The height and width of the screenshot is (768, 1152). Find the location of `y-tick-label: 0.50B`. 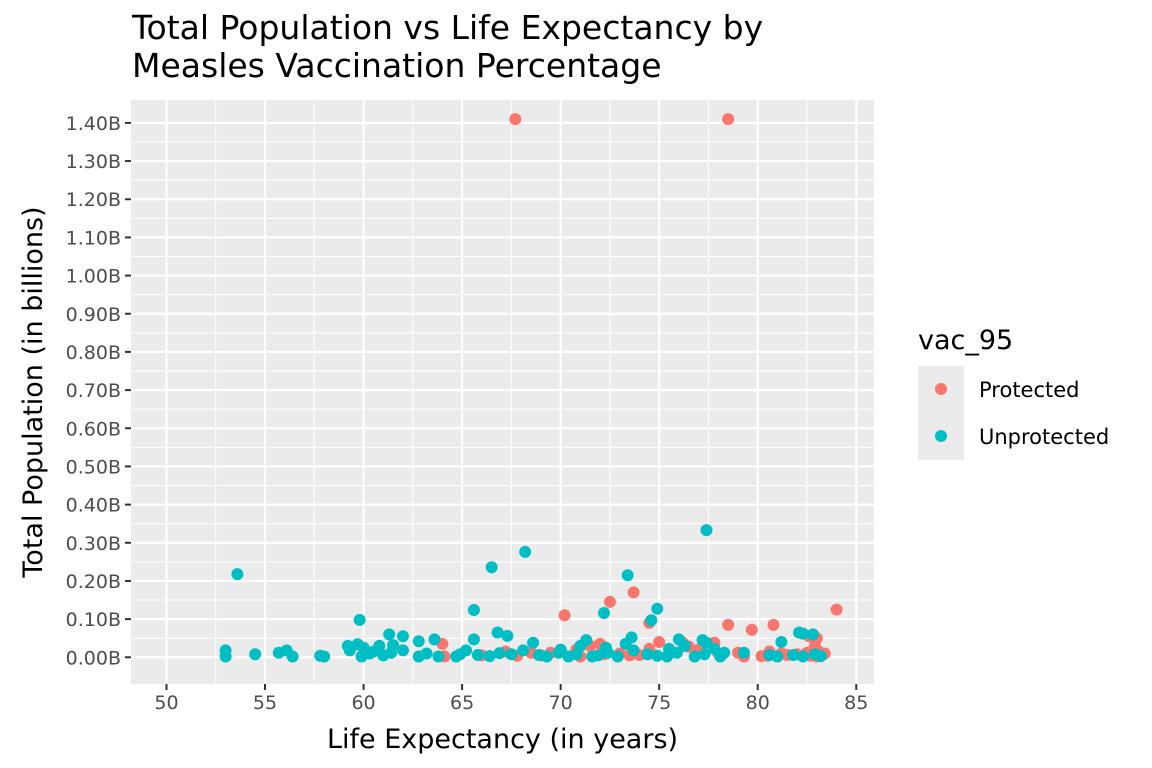

y-tick-label: 0.50B is located at coordinates (93, 467).